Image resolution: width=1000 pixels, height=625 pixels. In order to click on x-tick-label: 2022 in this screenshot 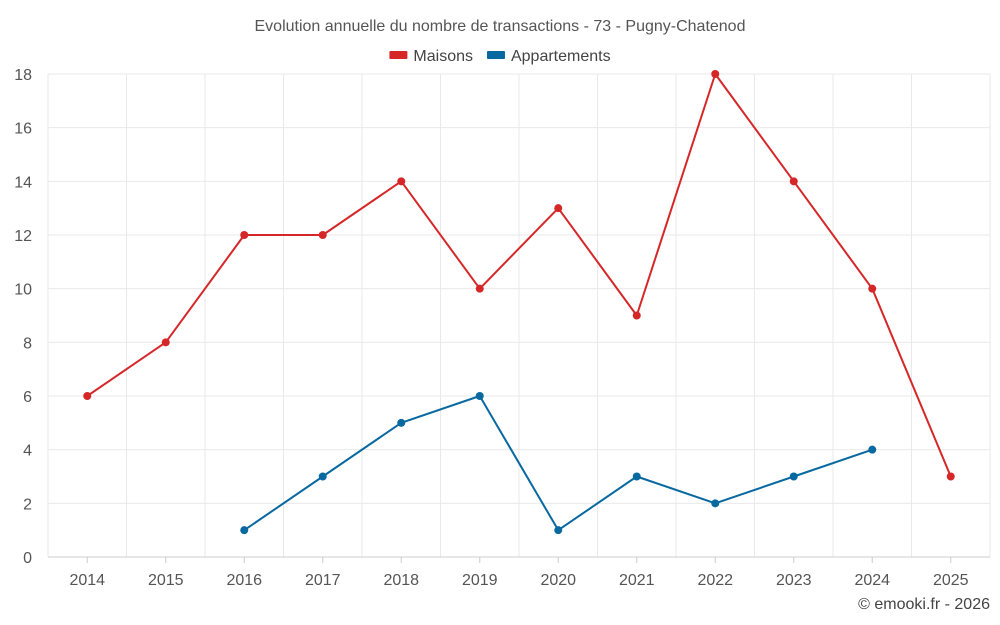, I will do `click(715, 580)`.